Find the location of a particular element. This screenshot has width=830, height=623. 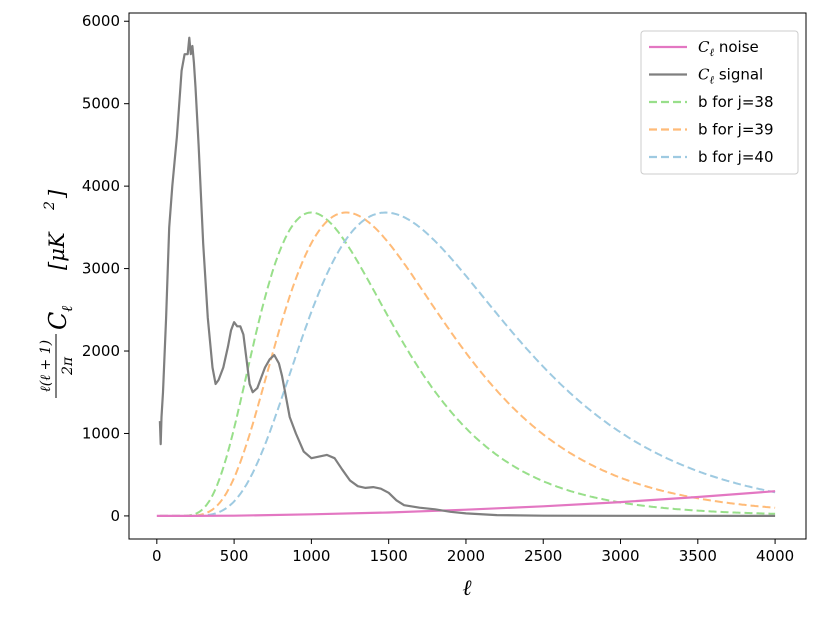

legend-rest: noise is located at coordinates (736, 47).